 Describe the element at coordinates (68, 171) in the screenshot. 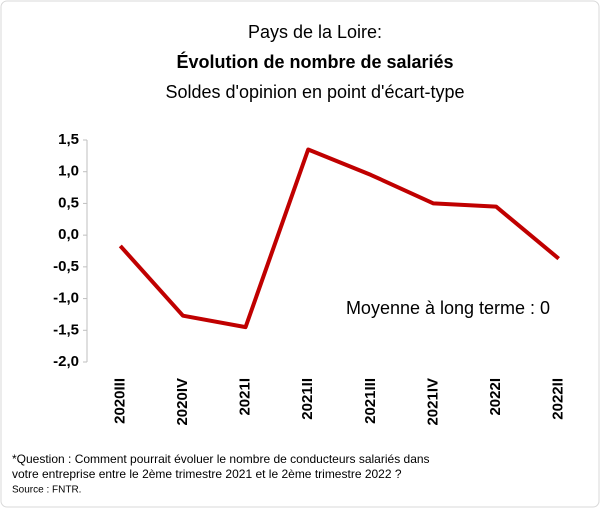

I see `y-tick-label: 1,0` at that location.